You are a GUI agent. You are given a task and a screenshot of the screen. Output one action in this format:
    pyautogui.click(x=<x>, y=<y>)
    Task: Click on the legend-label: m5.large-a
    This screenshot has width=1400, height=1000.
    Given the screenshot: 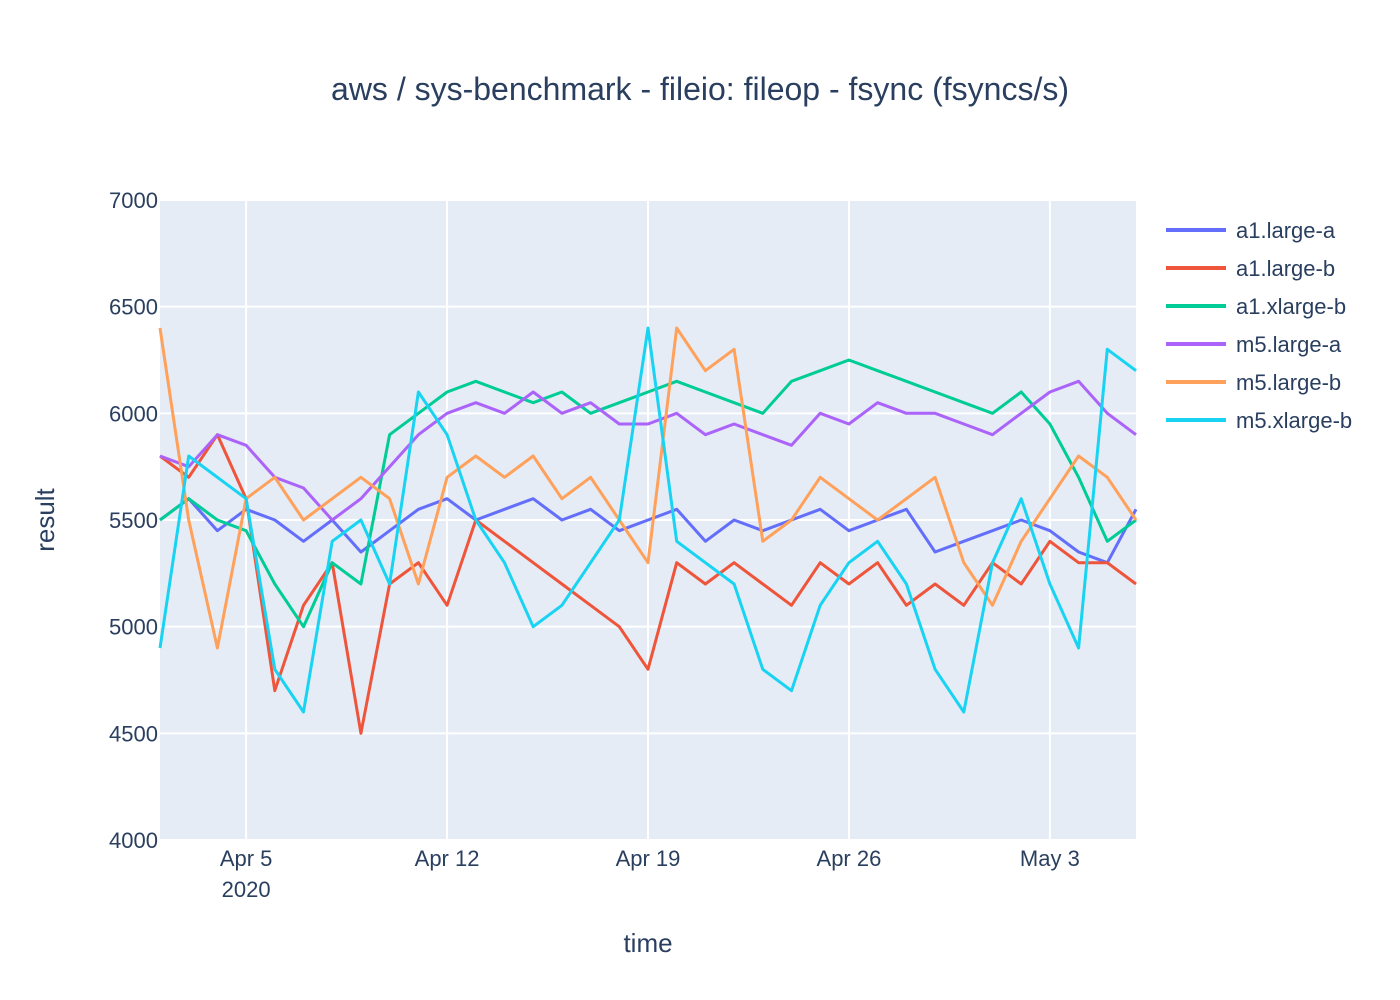 What is the action you would take?
    pyautogui.click(x=1289, y=344)
    